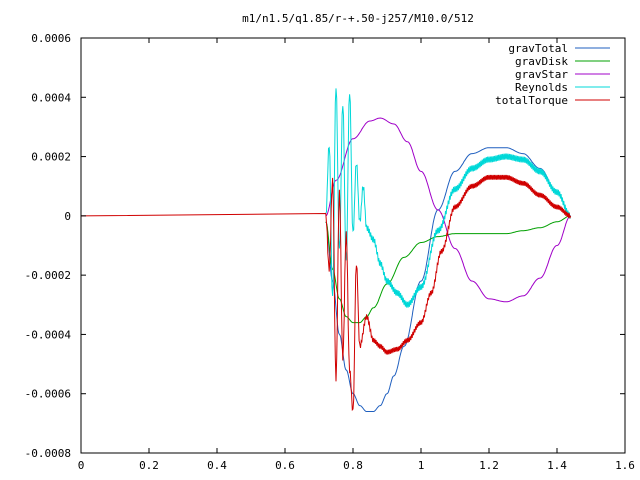 Image resolution: width=640 pixels, height=480 pixels. Describe the element at coordinates (48, 394) in the screenshot. I see `y-tick-label: -0.0006` at that location.